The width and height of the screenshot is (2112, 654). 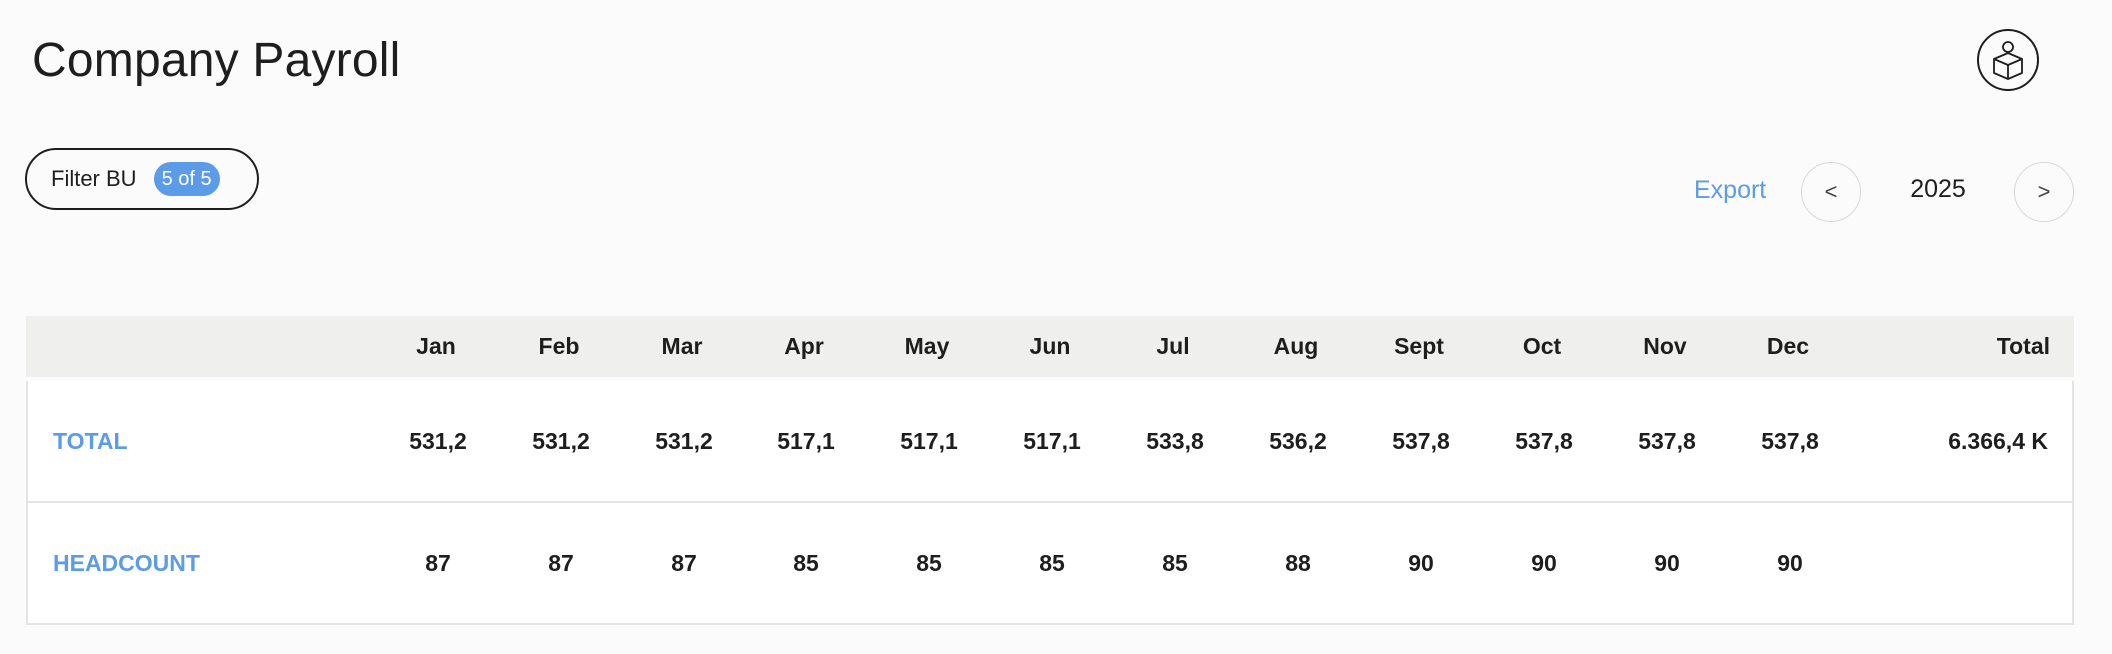 What do you see at coordinates (1296, 346) in the screenshot?
I see `column-header: Aug` at bounding box center [1296, 346].